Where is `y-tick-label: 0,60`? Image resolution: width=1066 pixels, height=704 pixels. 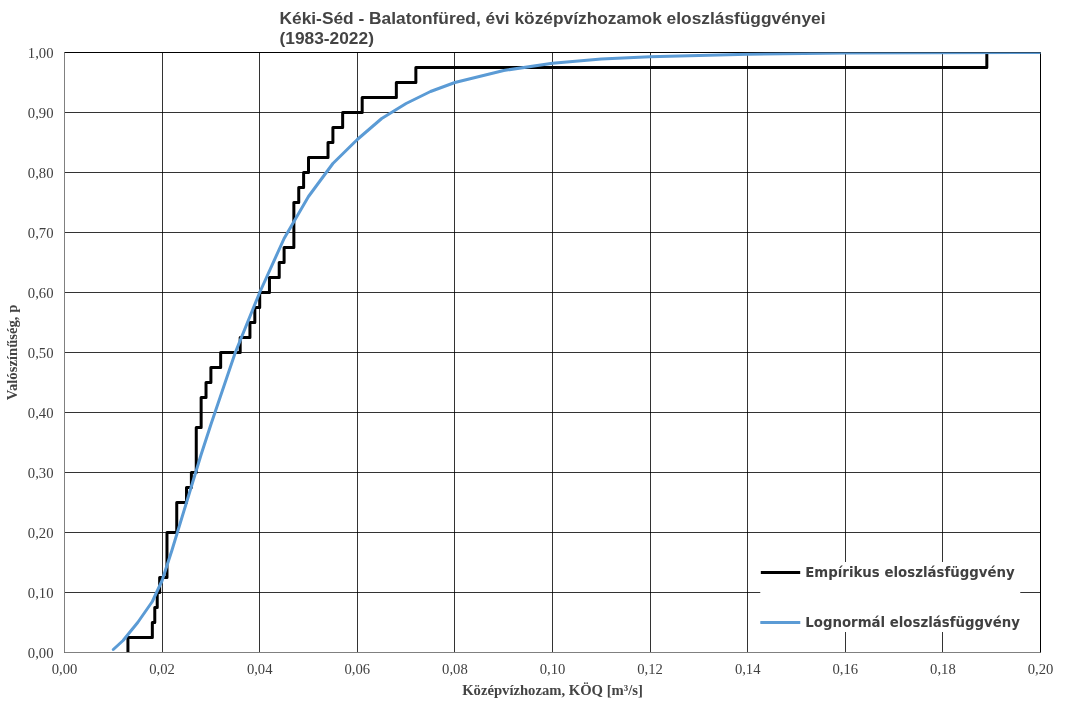 y-tick-label: 0,60 is located at coordinates (40, 292).